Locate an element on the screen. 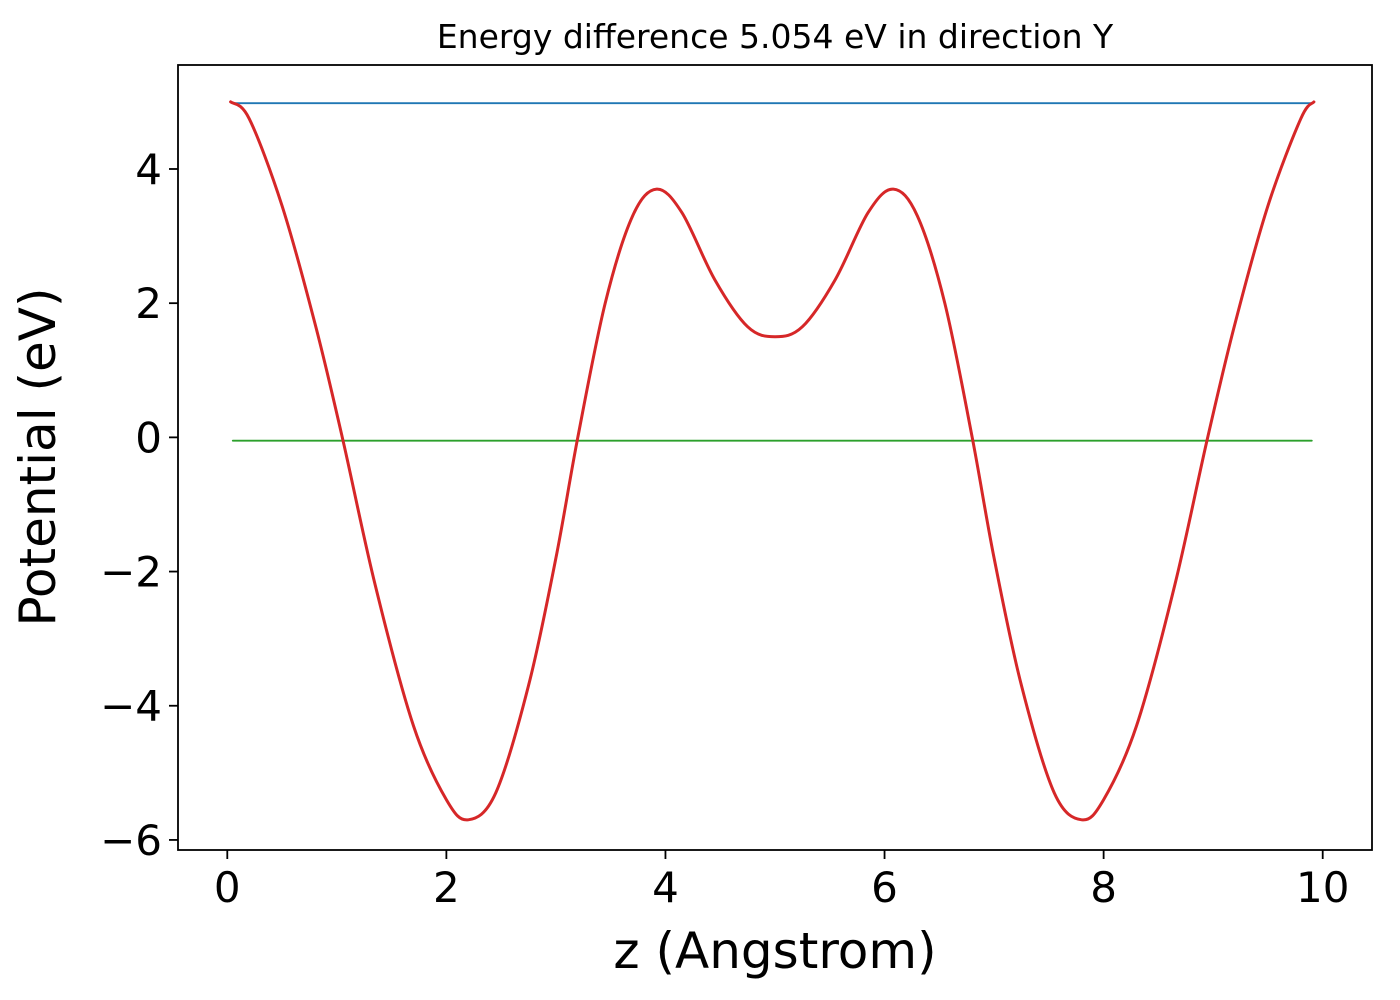  x-tick-label: 8 is located at coordinates (1103, 887).